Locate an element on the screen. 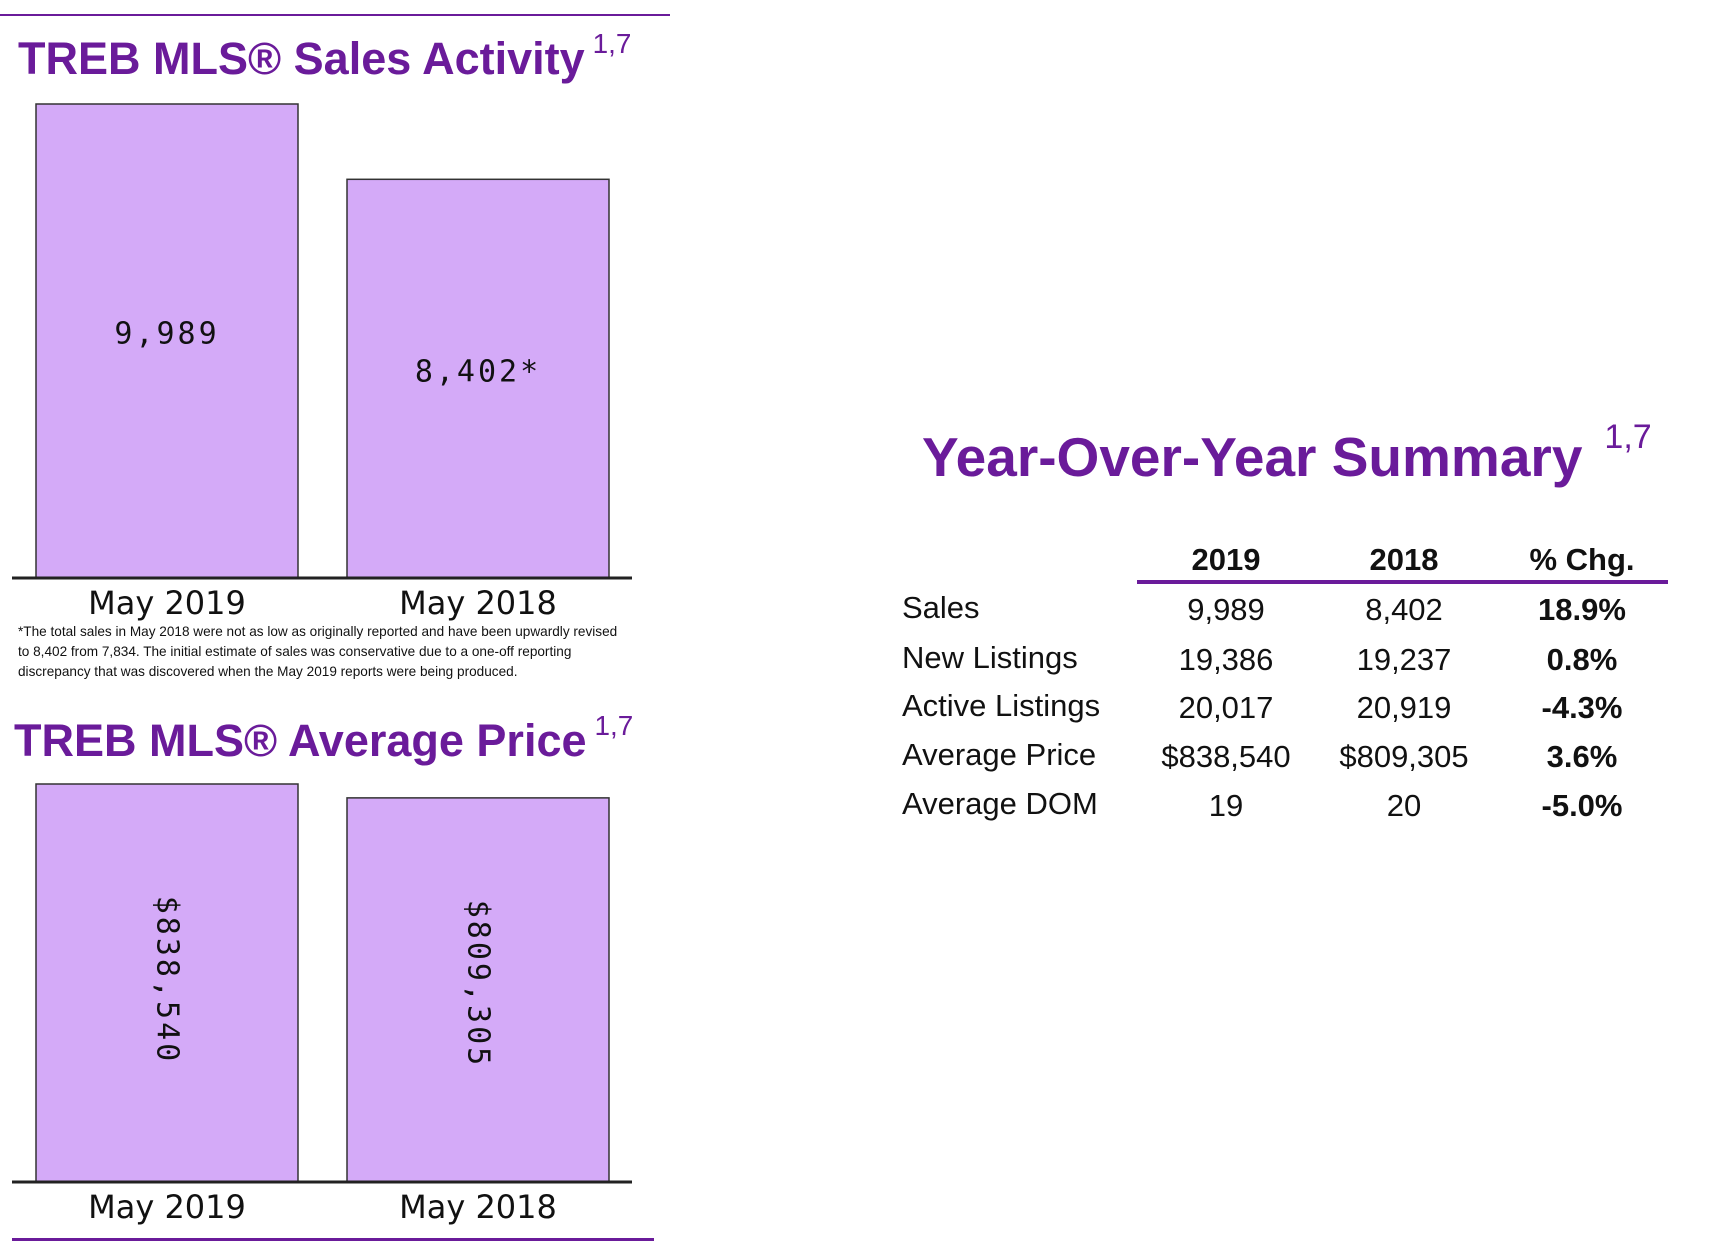 Image resolution: width=1710 pixels, height=1248 pixels. cell-active-listings-pct-change: -4.3% is located at coordinates (1582, 707).